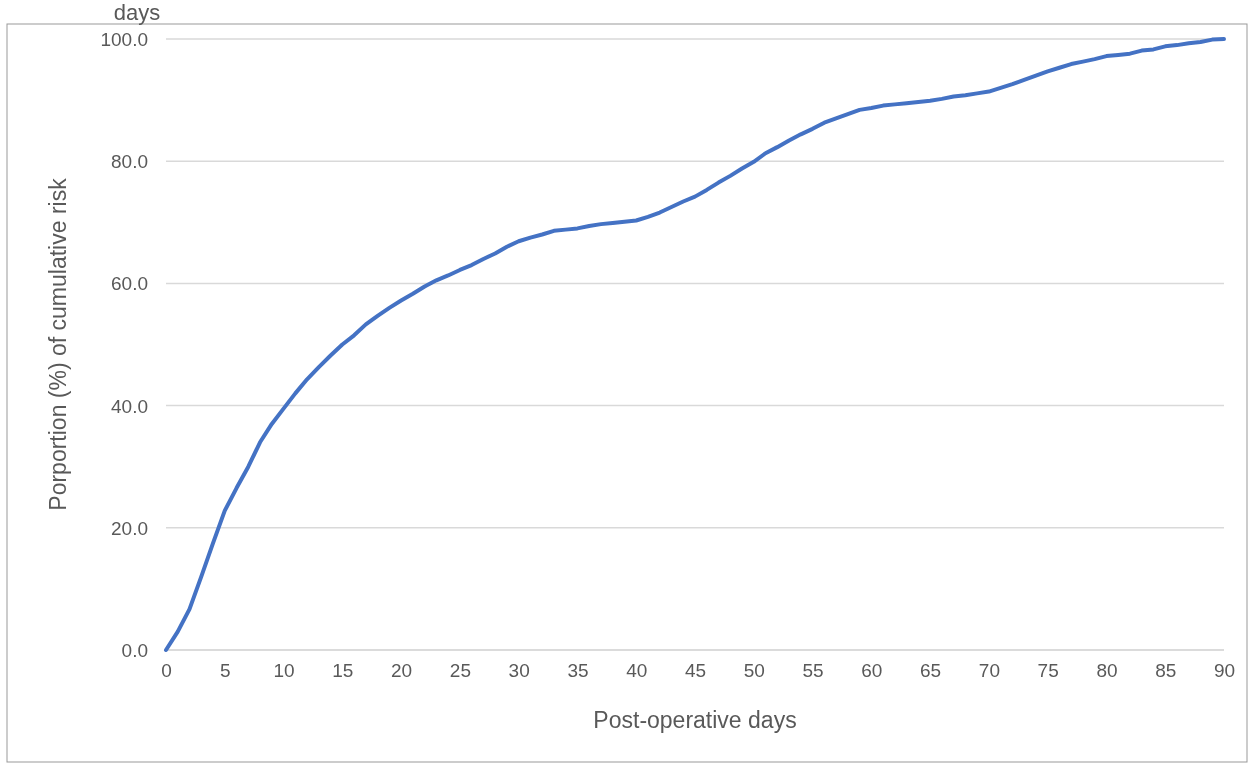 The width and height of the screenshot is (1252, 767). What do you see at coordinates (129, 162) in the screenshot?
I see `y-tick-label: 80.0` at bounding box center [129, 162].